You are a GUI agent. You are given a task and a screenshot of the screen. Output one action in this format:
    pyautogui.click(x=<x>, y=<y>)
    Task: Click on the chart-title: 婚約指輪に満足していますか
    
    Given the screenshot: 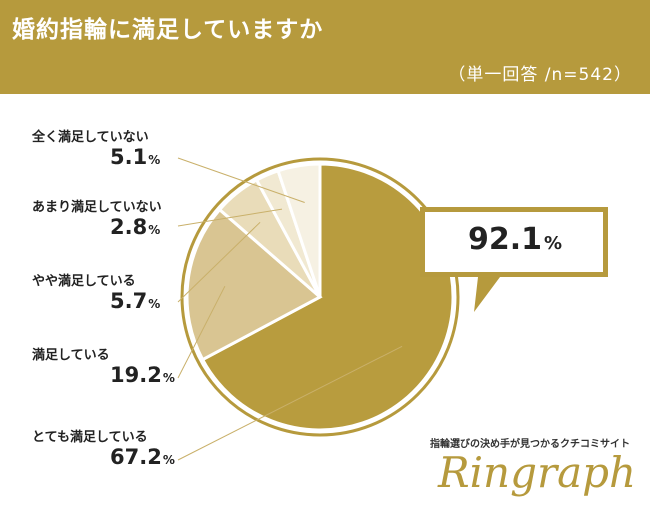 What is the action you would take?
    pyautogui.click(x=168, y=30)
    